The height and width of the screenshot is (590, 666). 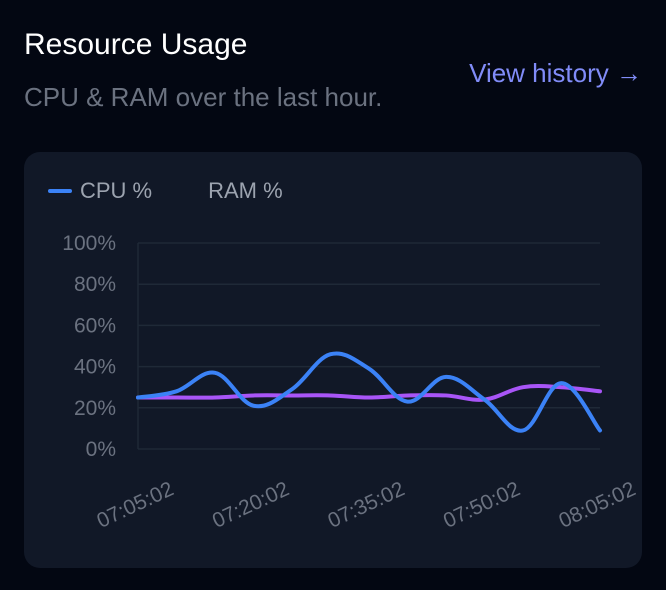 I want to click on x-tick-label: 07:05:02, so click(x=135, y=504).